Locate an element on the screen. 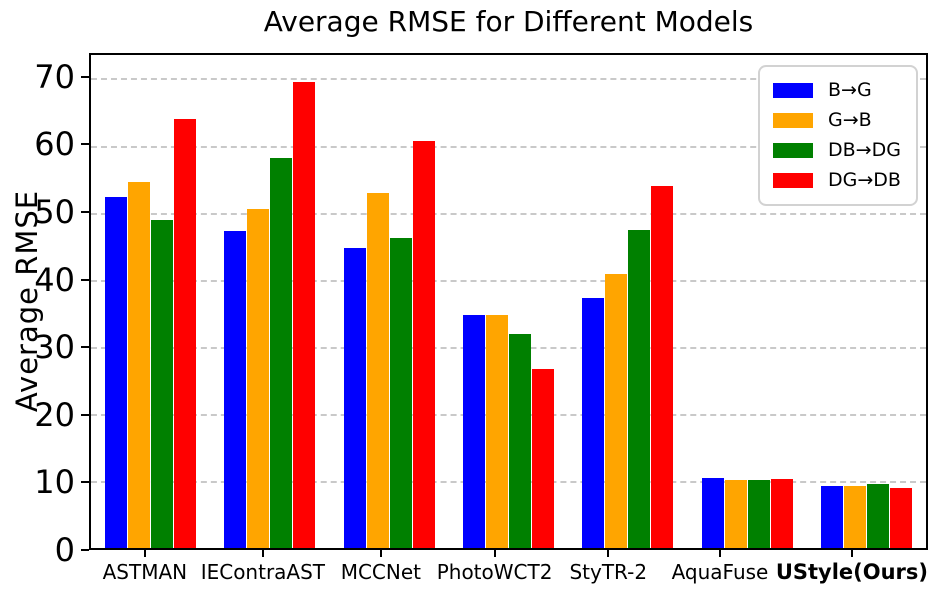  bar-PhotoWCT2-B→G is located at coordinates (473, 431).